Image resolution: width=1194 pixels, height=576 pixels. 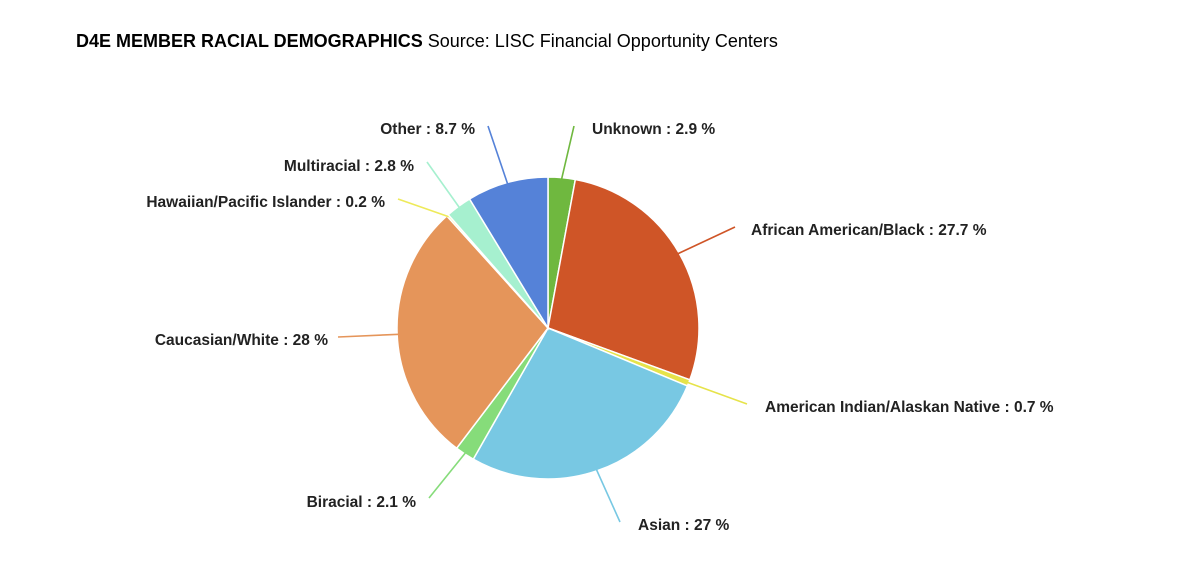 I want to click on slice-label-biracial: Biracial : 2.1 %, so click(x=362, y=502).